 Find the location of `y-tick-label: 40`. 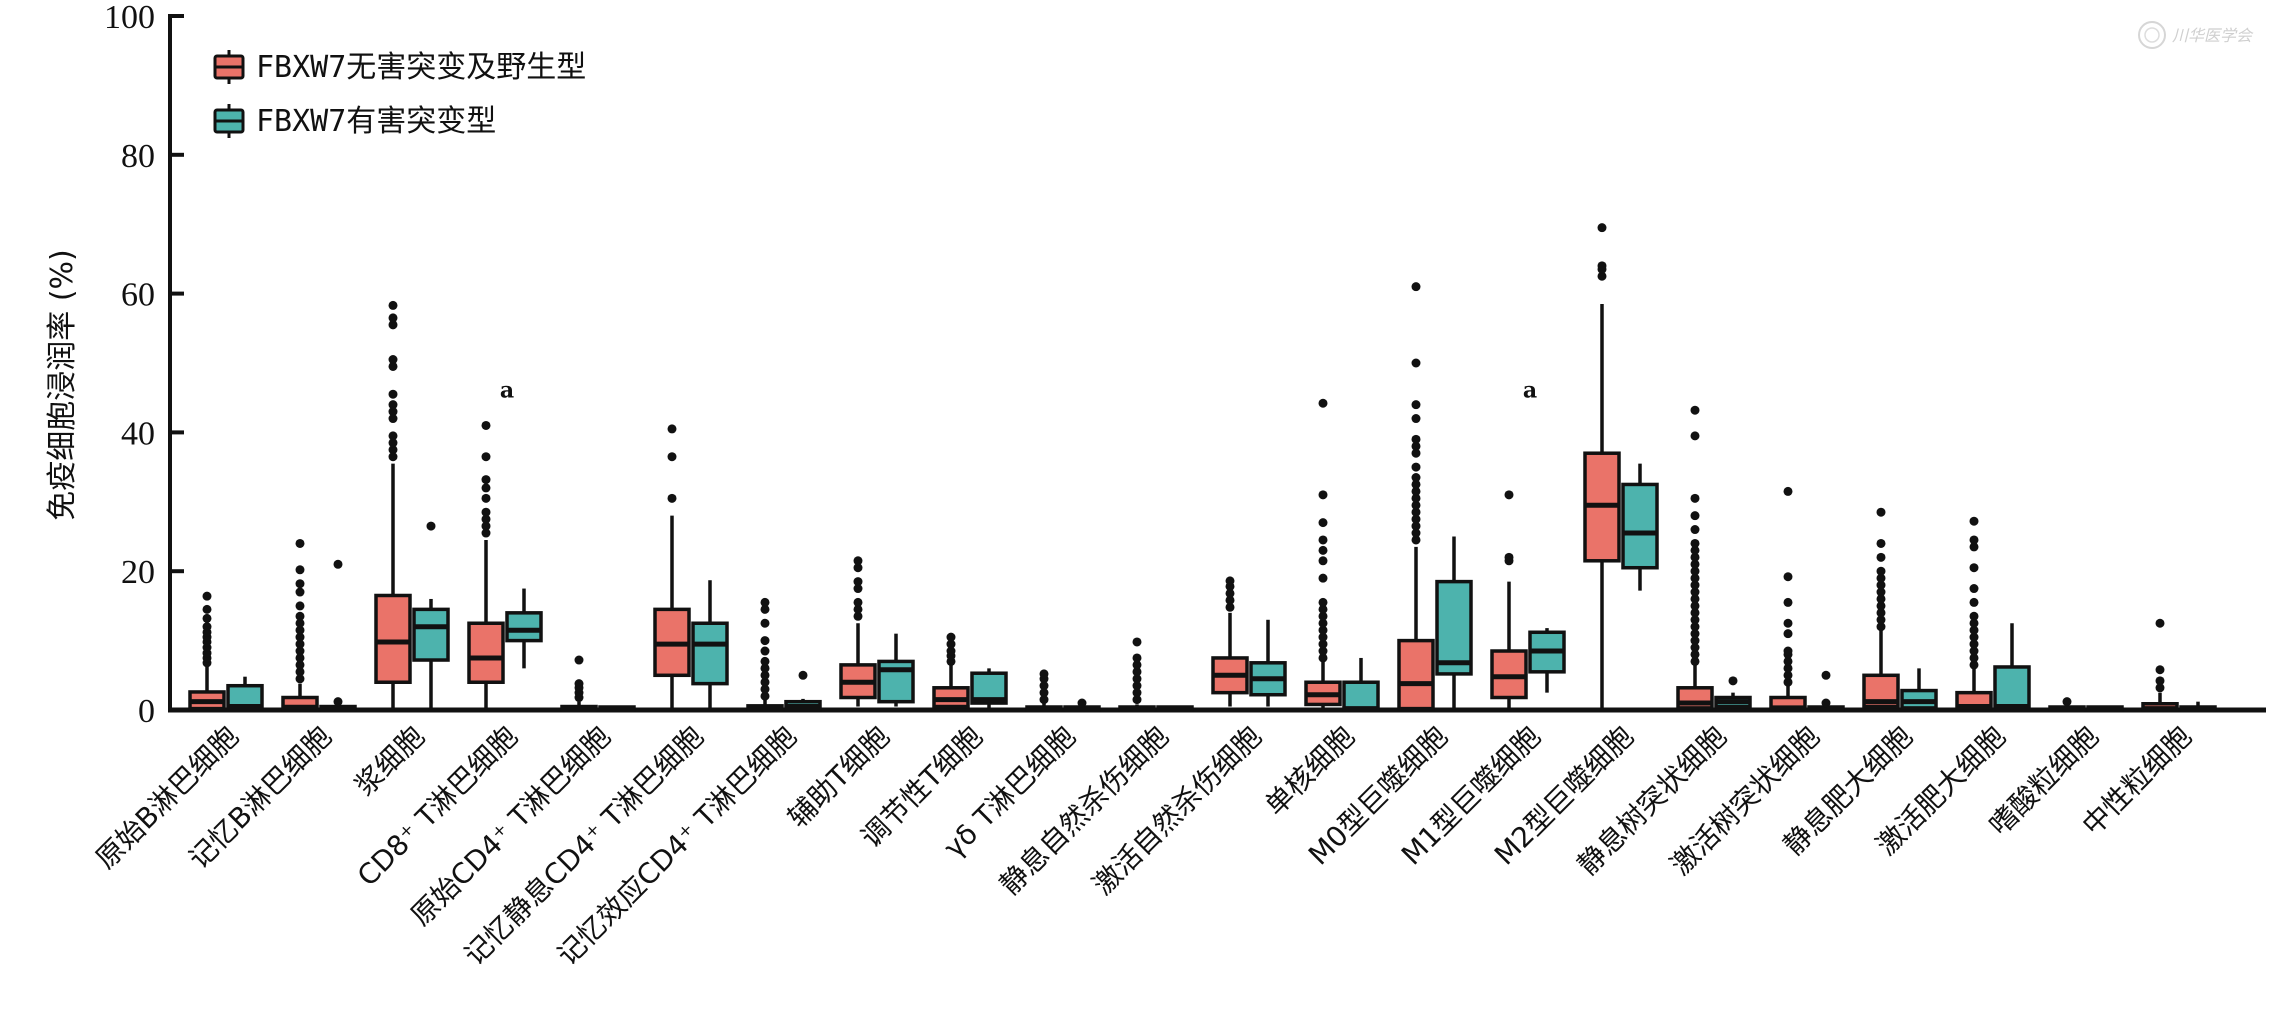

y-tick-label: 40 is located at coordinates (138, 433).